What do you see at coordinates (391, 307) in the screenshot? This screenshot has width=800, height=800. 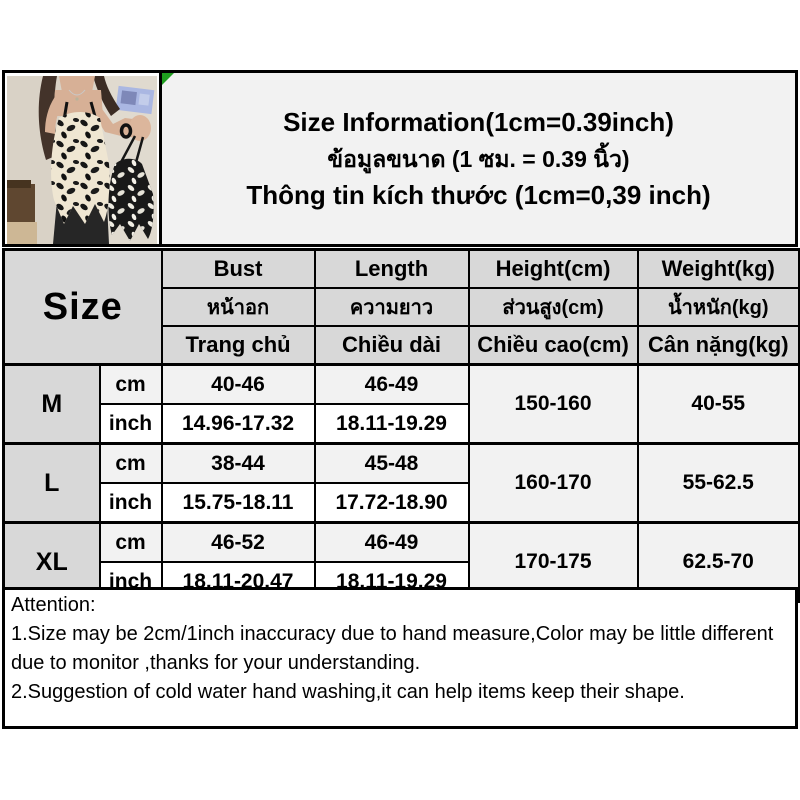 I see `col-header-length-th: ความยาว` at bounding box center [391, 307].